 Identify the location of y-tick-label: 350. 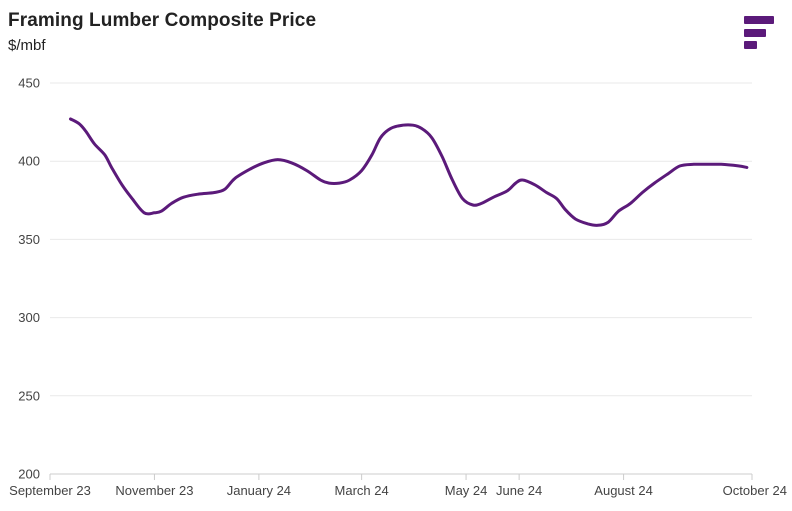
(29, 239).